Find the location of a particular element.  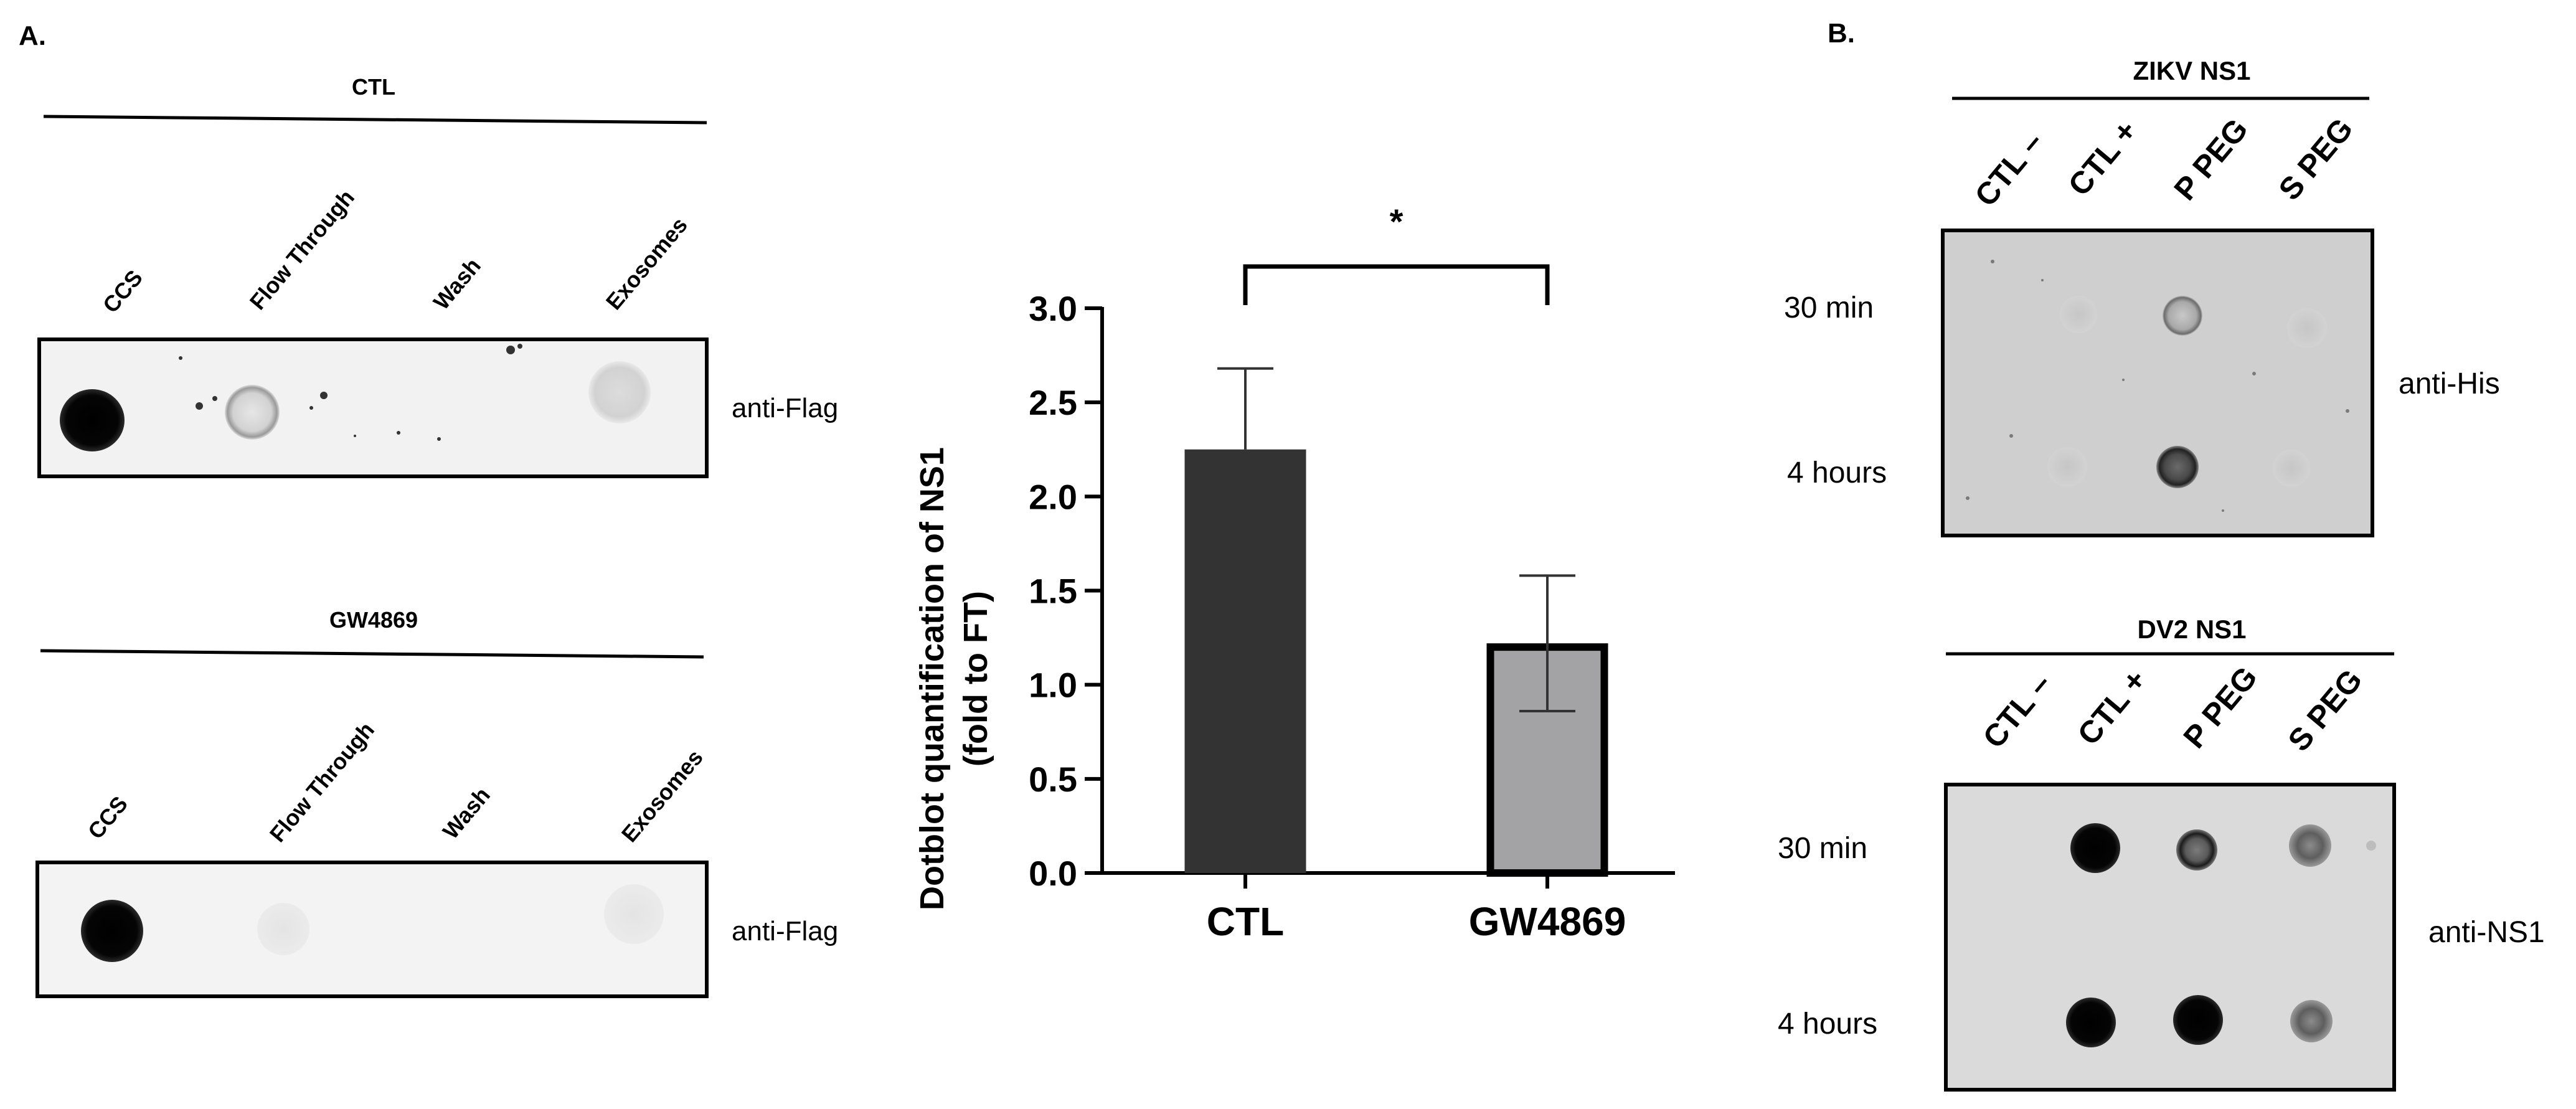

dv2-lane-label: CTL – is located at coordinates (2018, 710).